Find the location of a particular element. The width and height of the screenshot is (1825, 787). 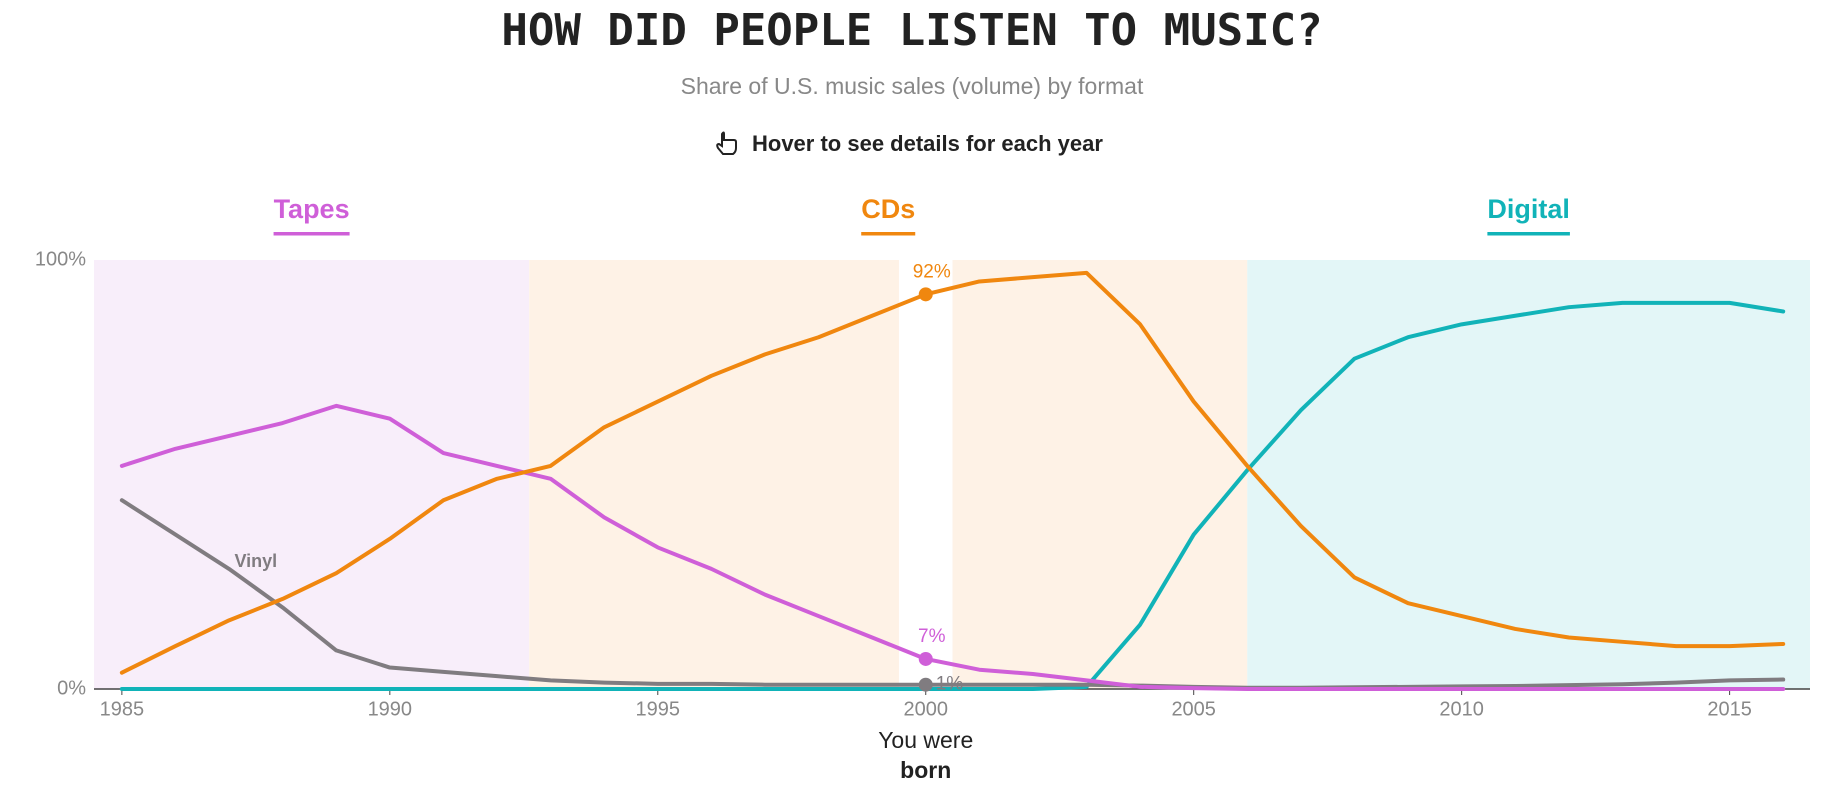

data-label: 1% is located at coordinates (950, 684).